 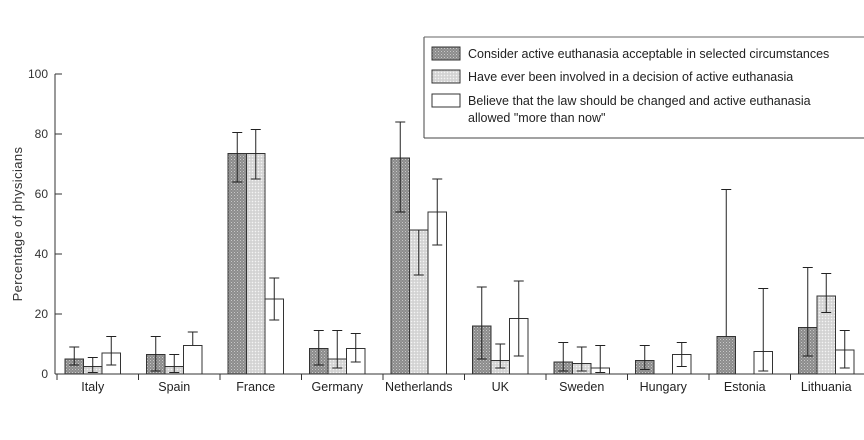 I want to click on y-tick-label: 20, so click(x=42, y=314).